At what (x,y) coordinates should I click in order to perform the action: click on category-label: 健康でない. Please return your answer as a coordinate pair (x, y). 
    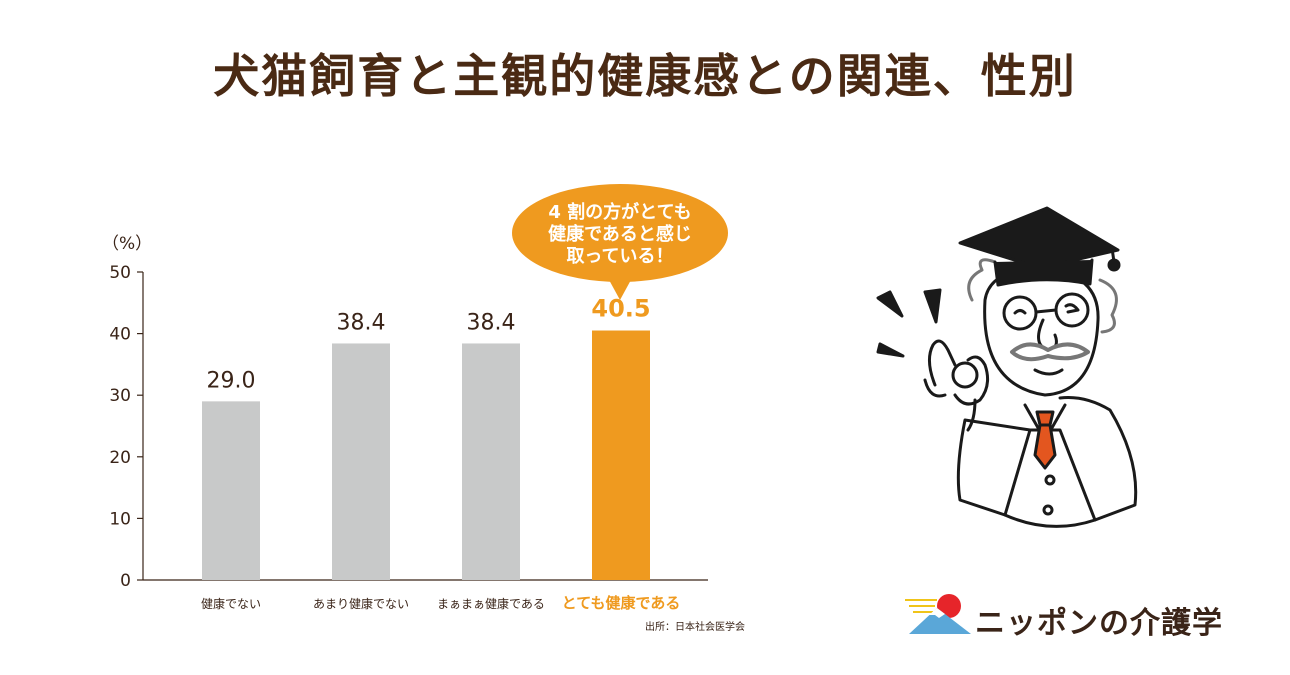
    Looking at the image, I should click on (231, 603).